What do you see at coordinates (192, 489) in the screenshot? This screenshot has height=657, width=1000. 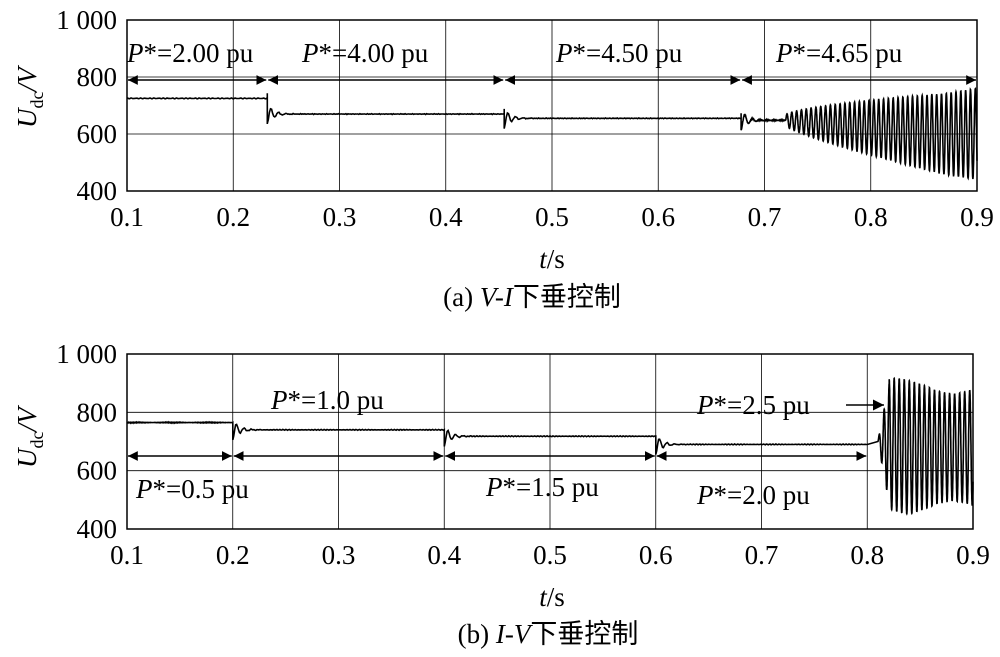 I see `annotation-b-1: P*=0.5 pu` at bounding box center [192, 489].